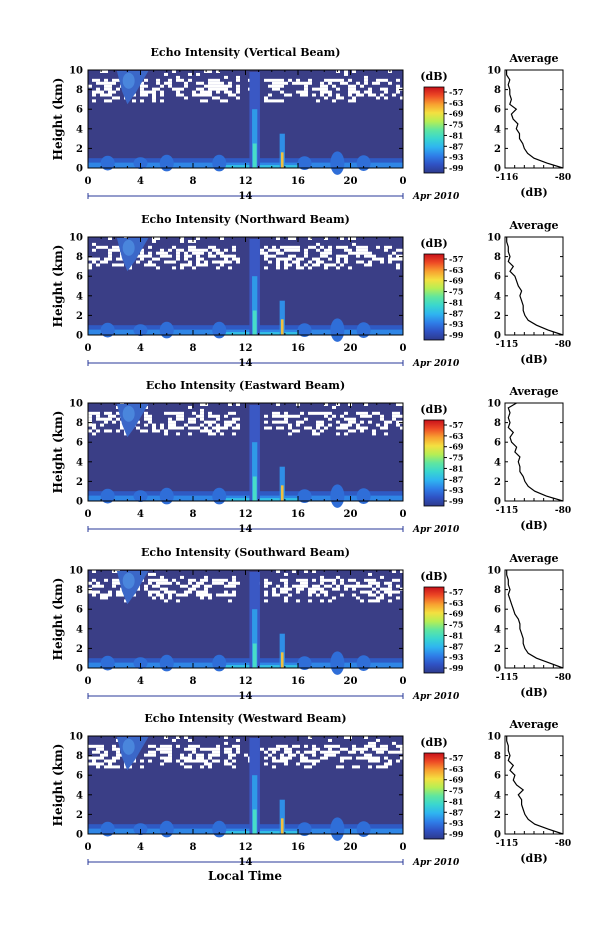 Image resolution: width=616 pixels, height=929 pixels. I want to click on average-title: Average, so click(533, 724).